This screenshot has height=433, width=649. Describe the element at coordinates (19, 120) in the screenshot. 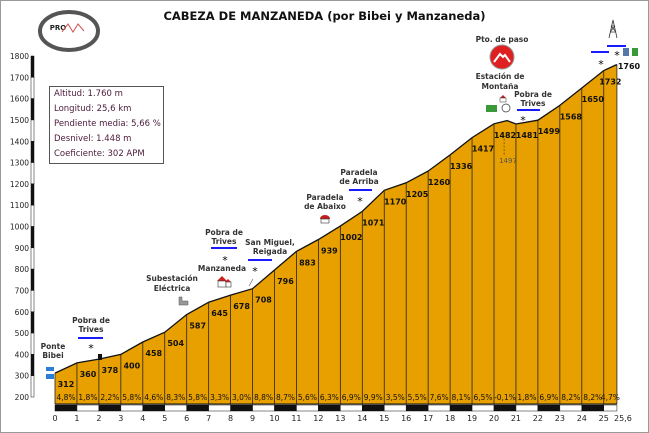

I see `y-tick-label: 1500` at that location.